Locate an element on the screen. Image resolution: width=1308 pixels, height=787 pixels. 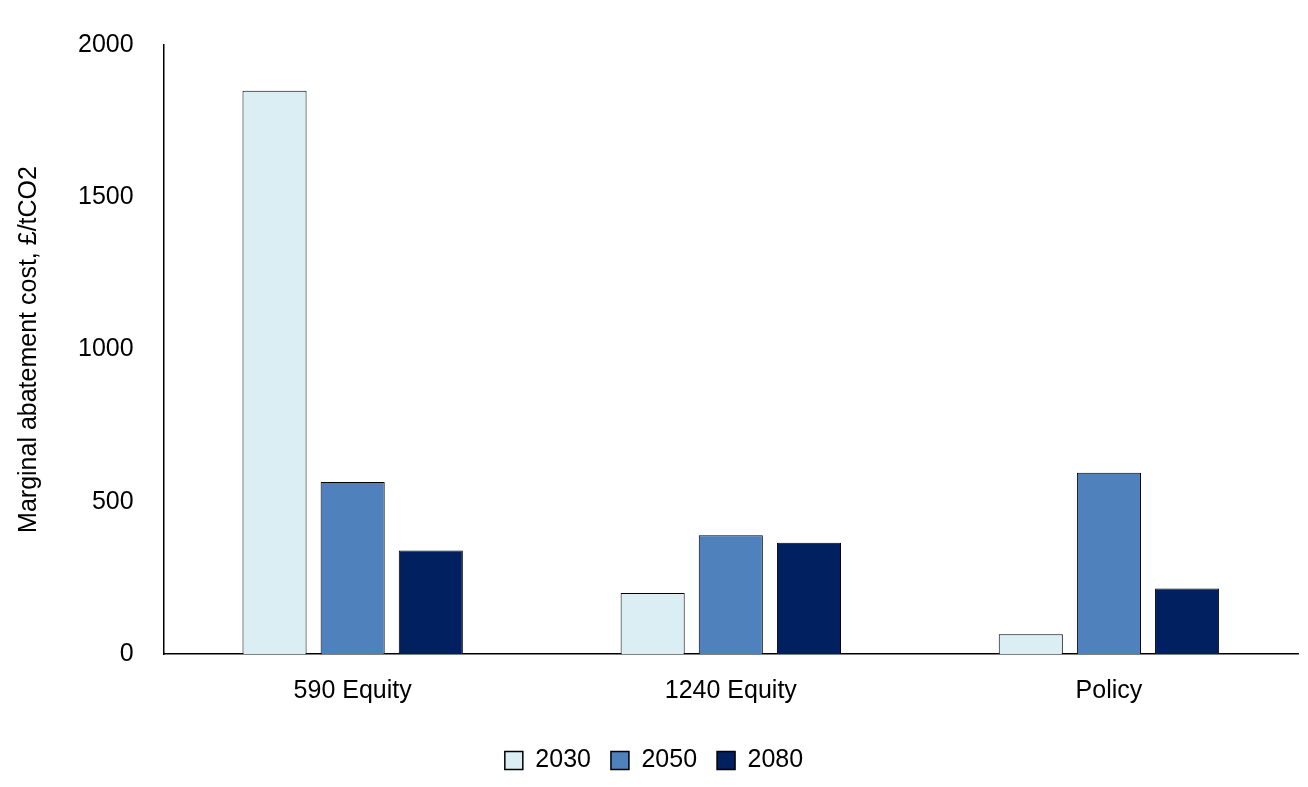
legend-label: 2080 is located at coordinates (775, 758).